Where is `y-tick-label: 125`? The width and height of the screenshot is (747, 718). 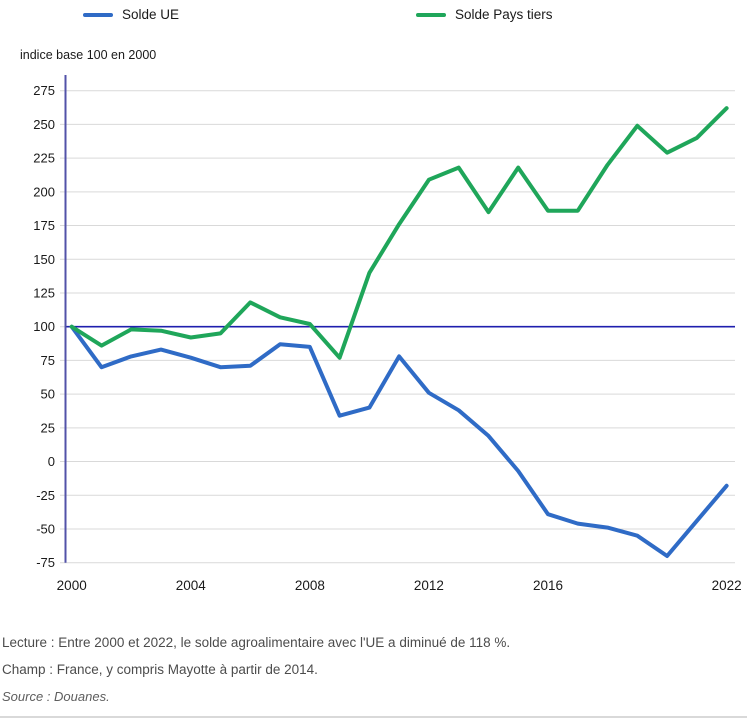
y-tick-label: 125 is located at coordinates (44, 292).